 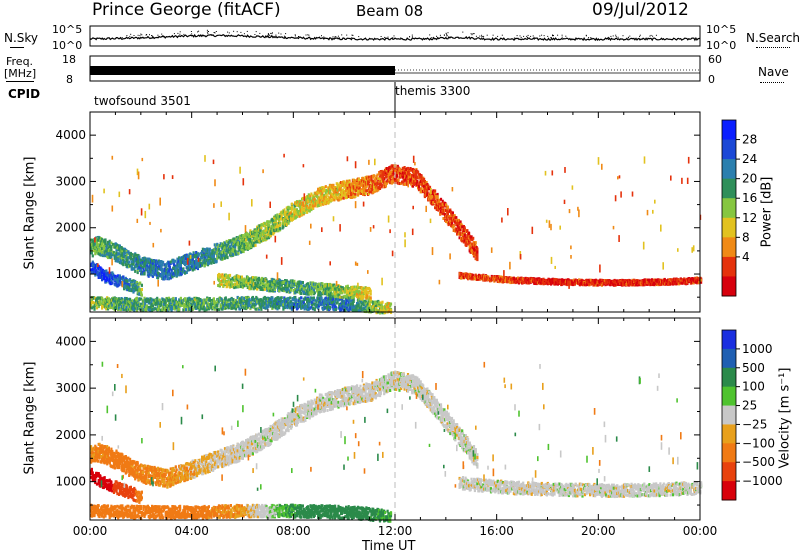 What do you see at coordinates (20, 81) in the screenshot?
I see `freq-label-underline` at bounding box center [20, 81].